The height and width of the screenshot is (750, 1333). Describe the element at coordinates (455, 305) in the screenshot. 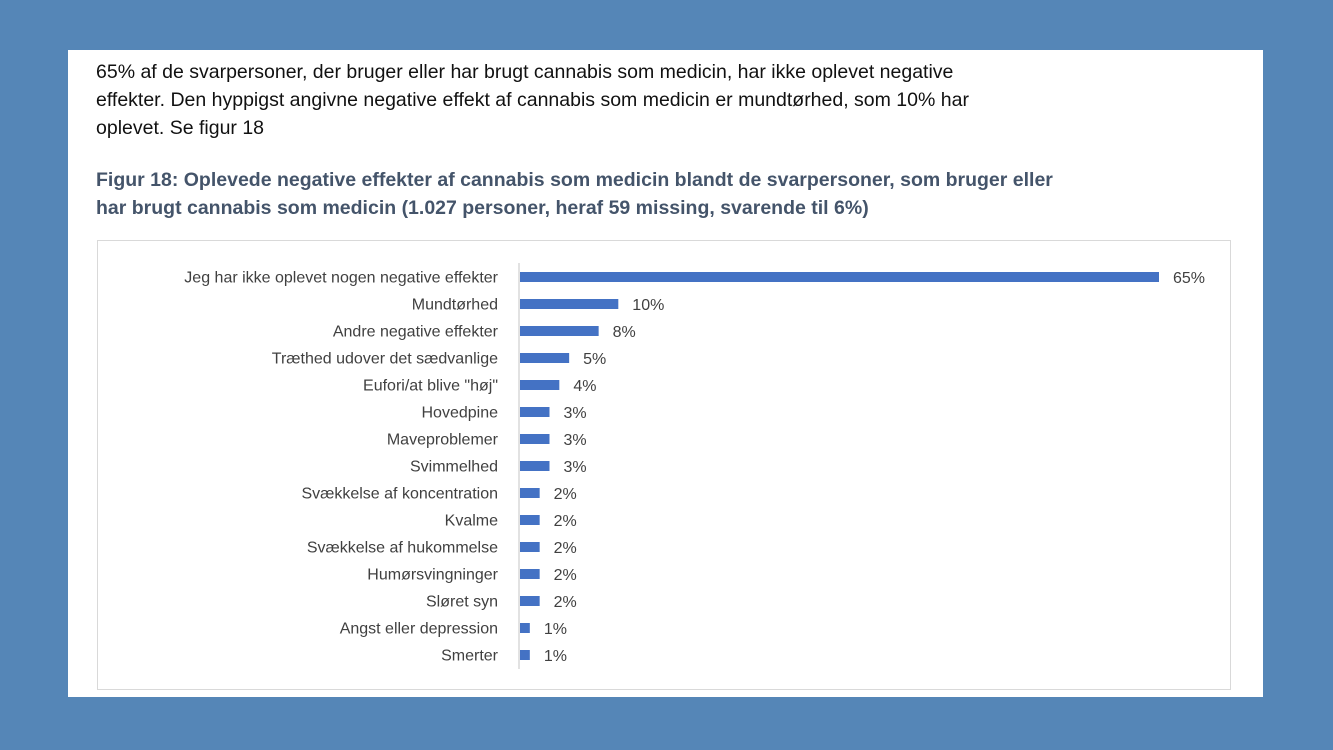

I see `category-label: Mundtørhed` at that location.